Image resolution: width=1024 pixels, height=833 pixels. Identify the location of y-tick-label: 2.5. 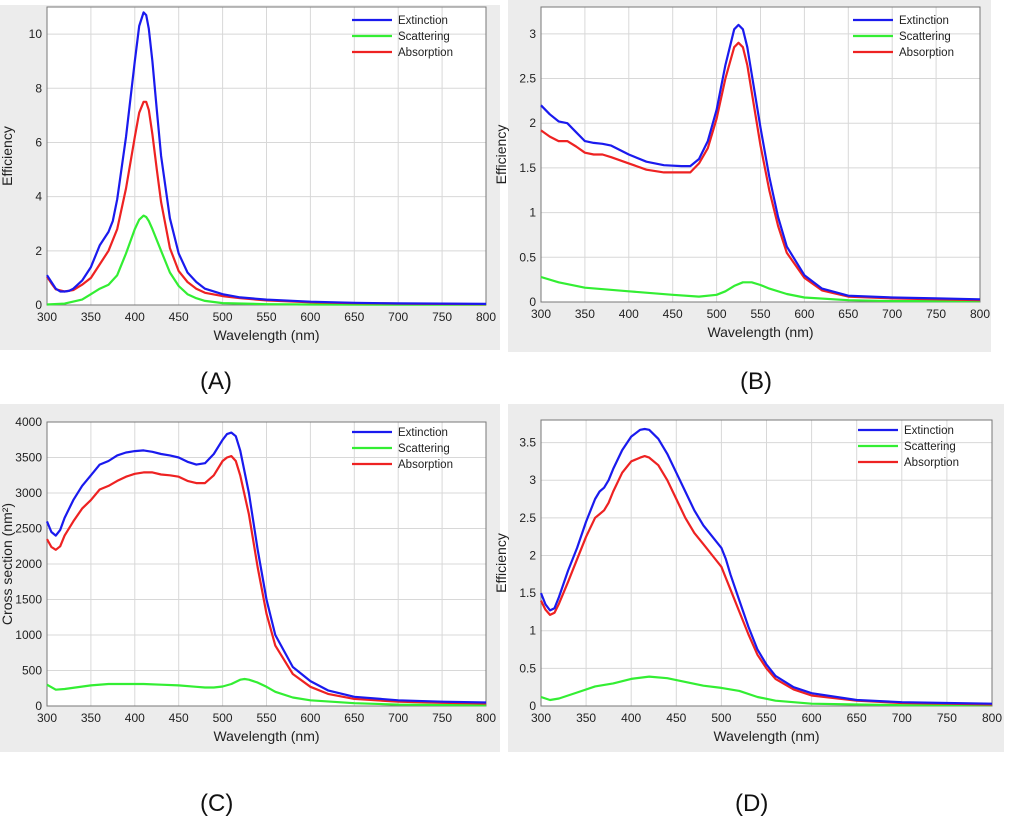
(527, 79).